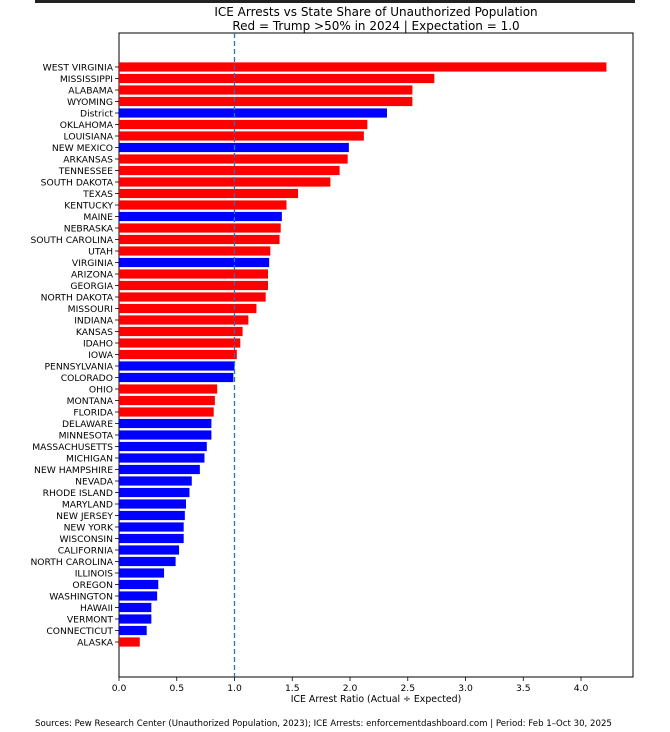  I want to click on y-tick-label: LOUISIANA, so click(89, 136).